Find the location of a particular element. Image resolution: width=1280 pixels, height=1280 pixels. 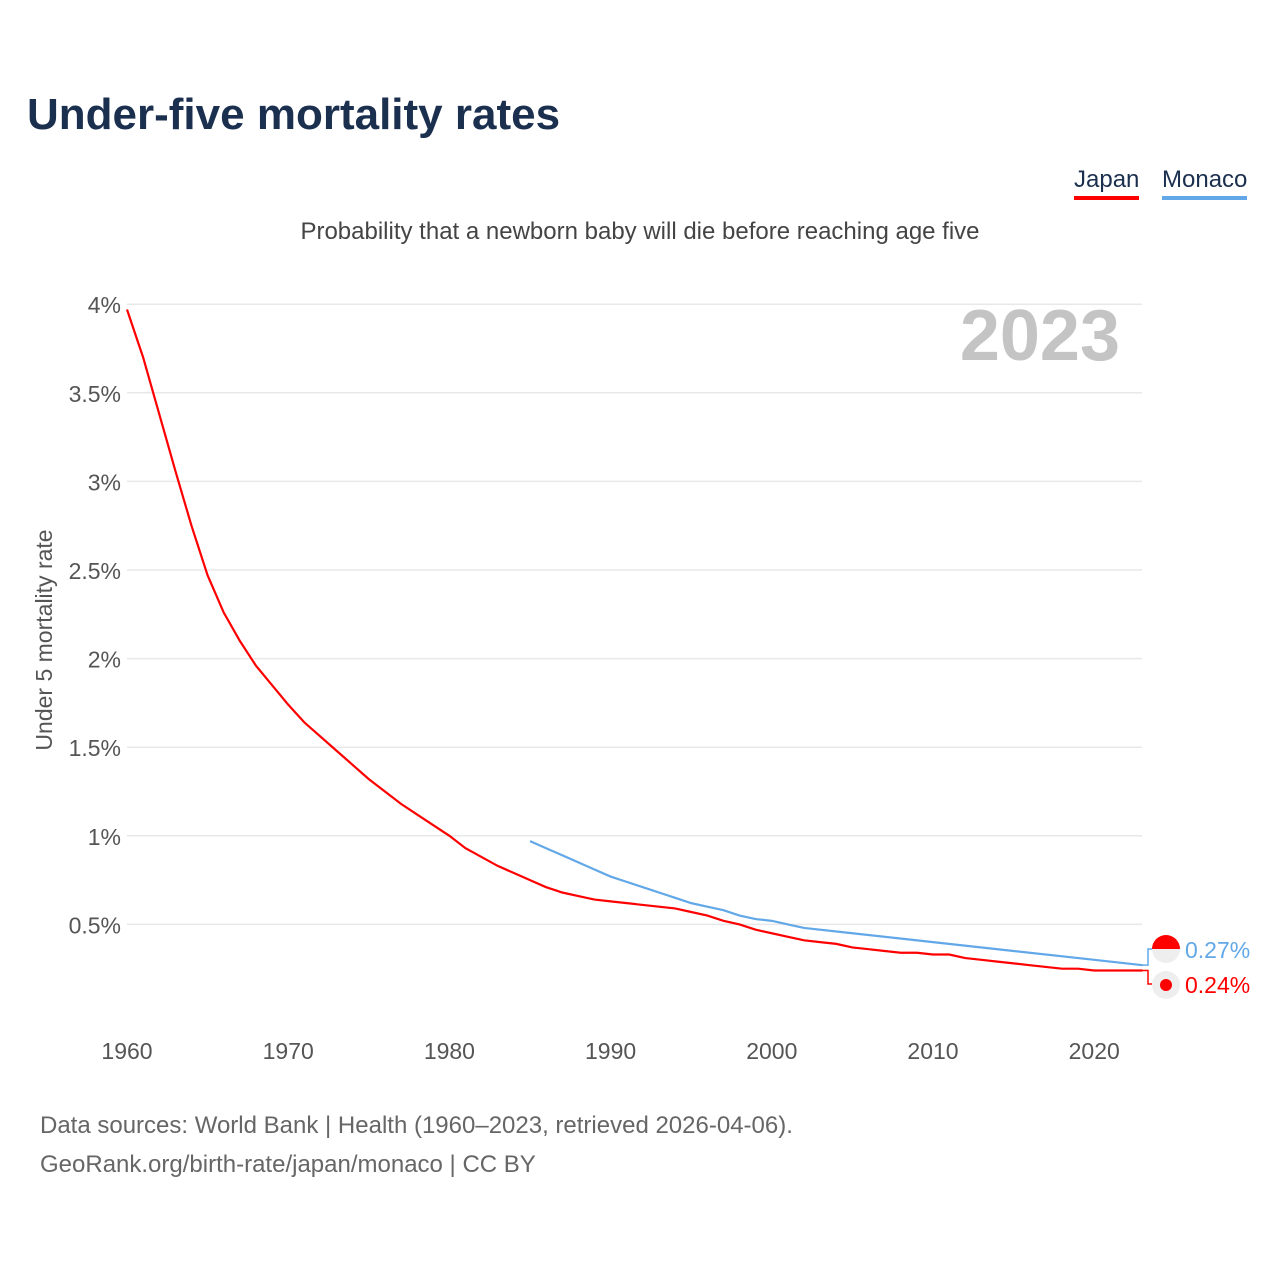

x-tick-label: 2020 is located at coordinates (1094, 1051).